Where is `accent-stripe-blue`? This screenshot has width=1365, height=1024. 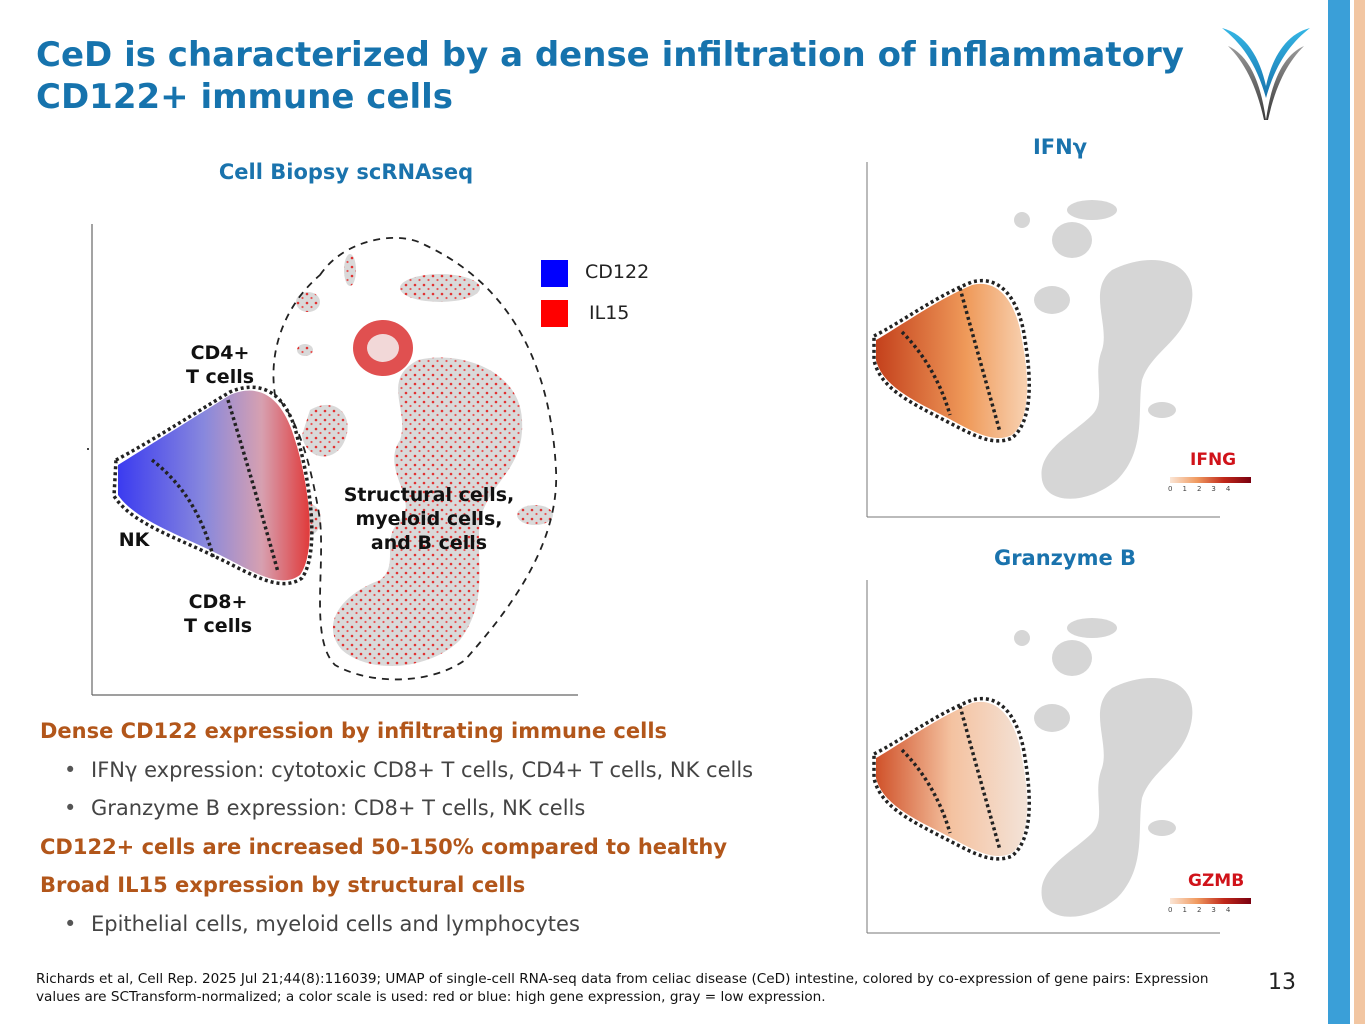 accent-stripe-blue is located at coordinates (1339, 512).